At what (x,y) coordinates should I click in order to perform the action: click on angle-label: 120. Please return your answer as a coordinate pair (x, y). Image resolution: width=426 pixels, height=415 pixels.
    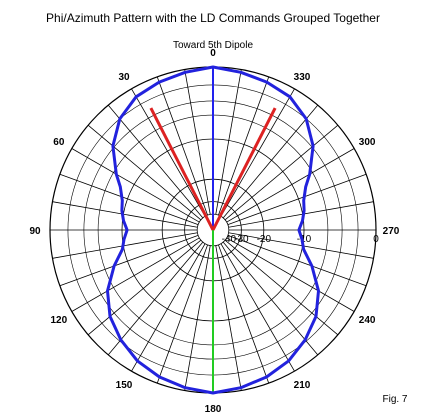
    Looking at the image, I should click on (59, 320).